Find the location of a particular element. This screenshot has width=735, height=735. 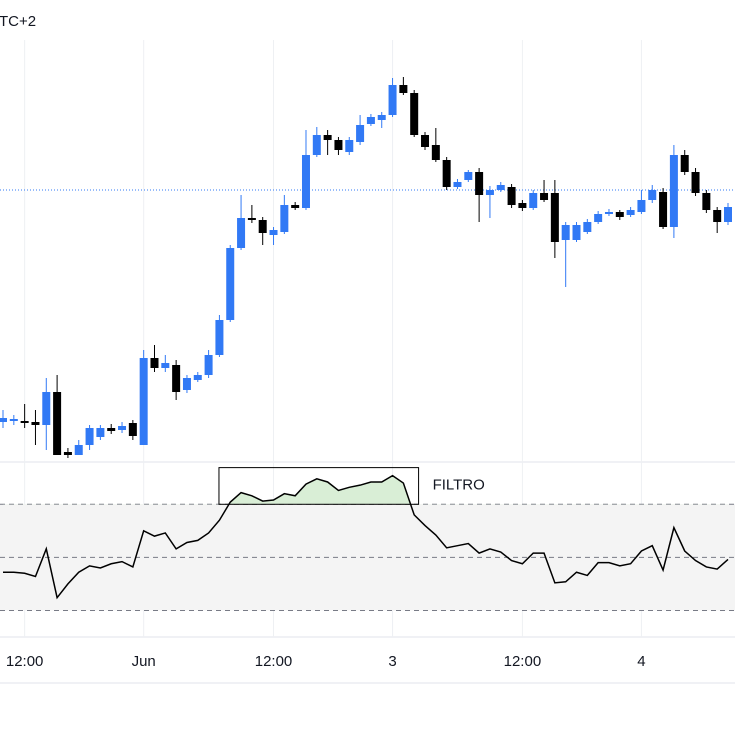

filter-fill is located at coordinates (319, 490).